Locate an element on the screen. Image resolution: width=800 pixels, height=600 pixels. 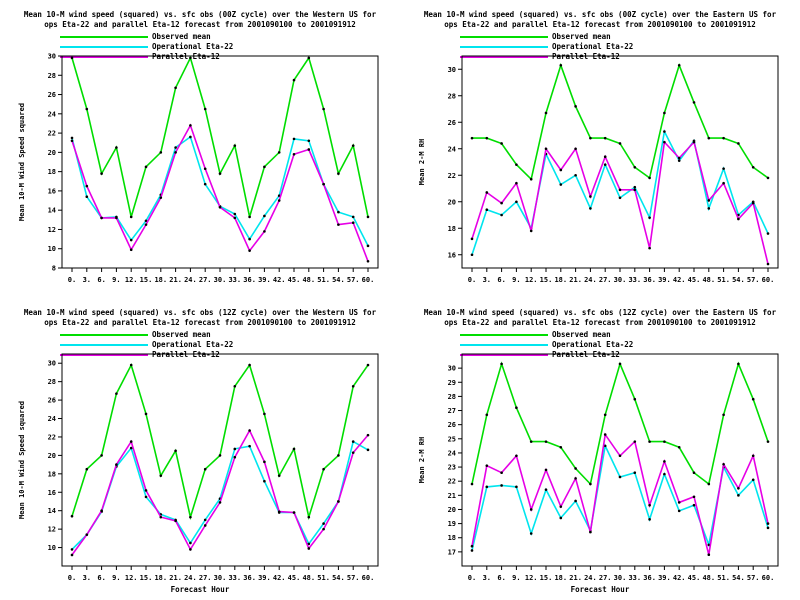
y-tick-label: 20 is located at coordinates (452, 202).